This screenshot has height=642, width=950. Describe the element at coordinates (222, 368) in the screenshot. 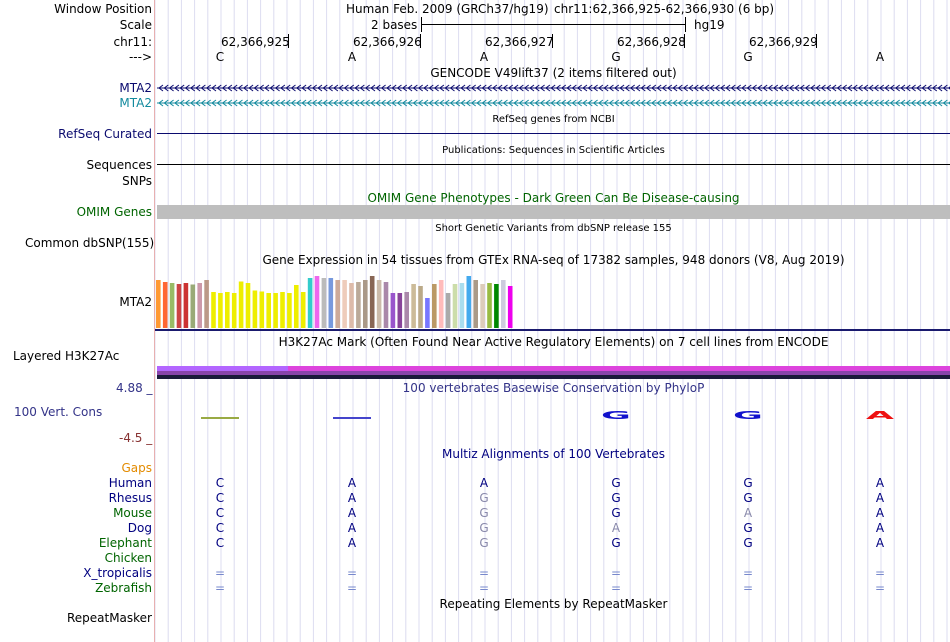

I see `h3k27ac-signal-a` at that location.